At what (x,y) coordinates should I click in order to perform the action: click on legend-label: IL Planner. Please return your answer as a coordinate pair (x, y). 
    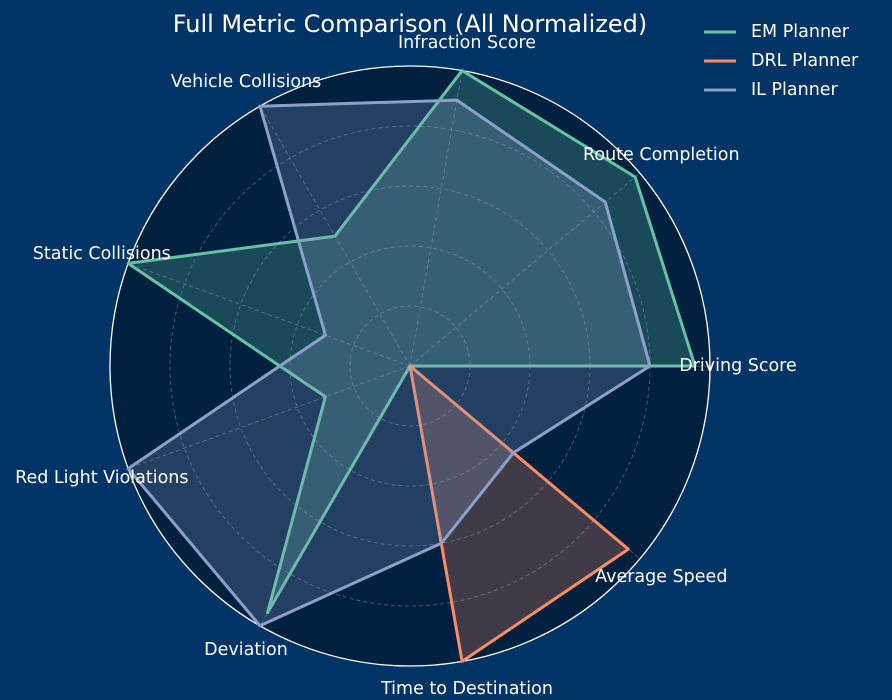
    Looking at the image, I should click on (795, 90).